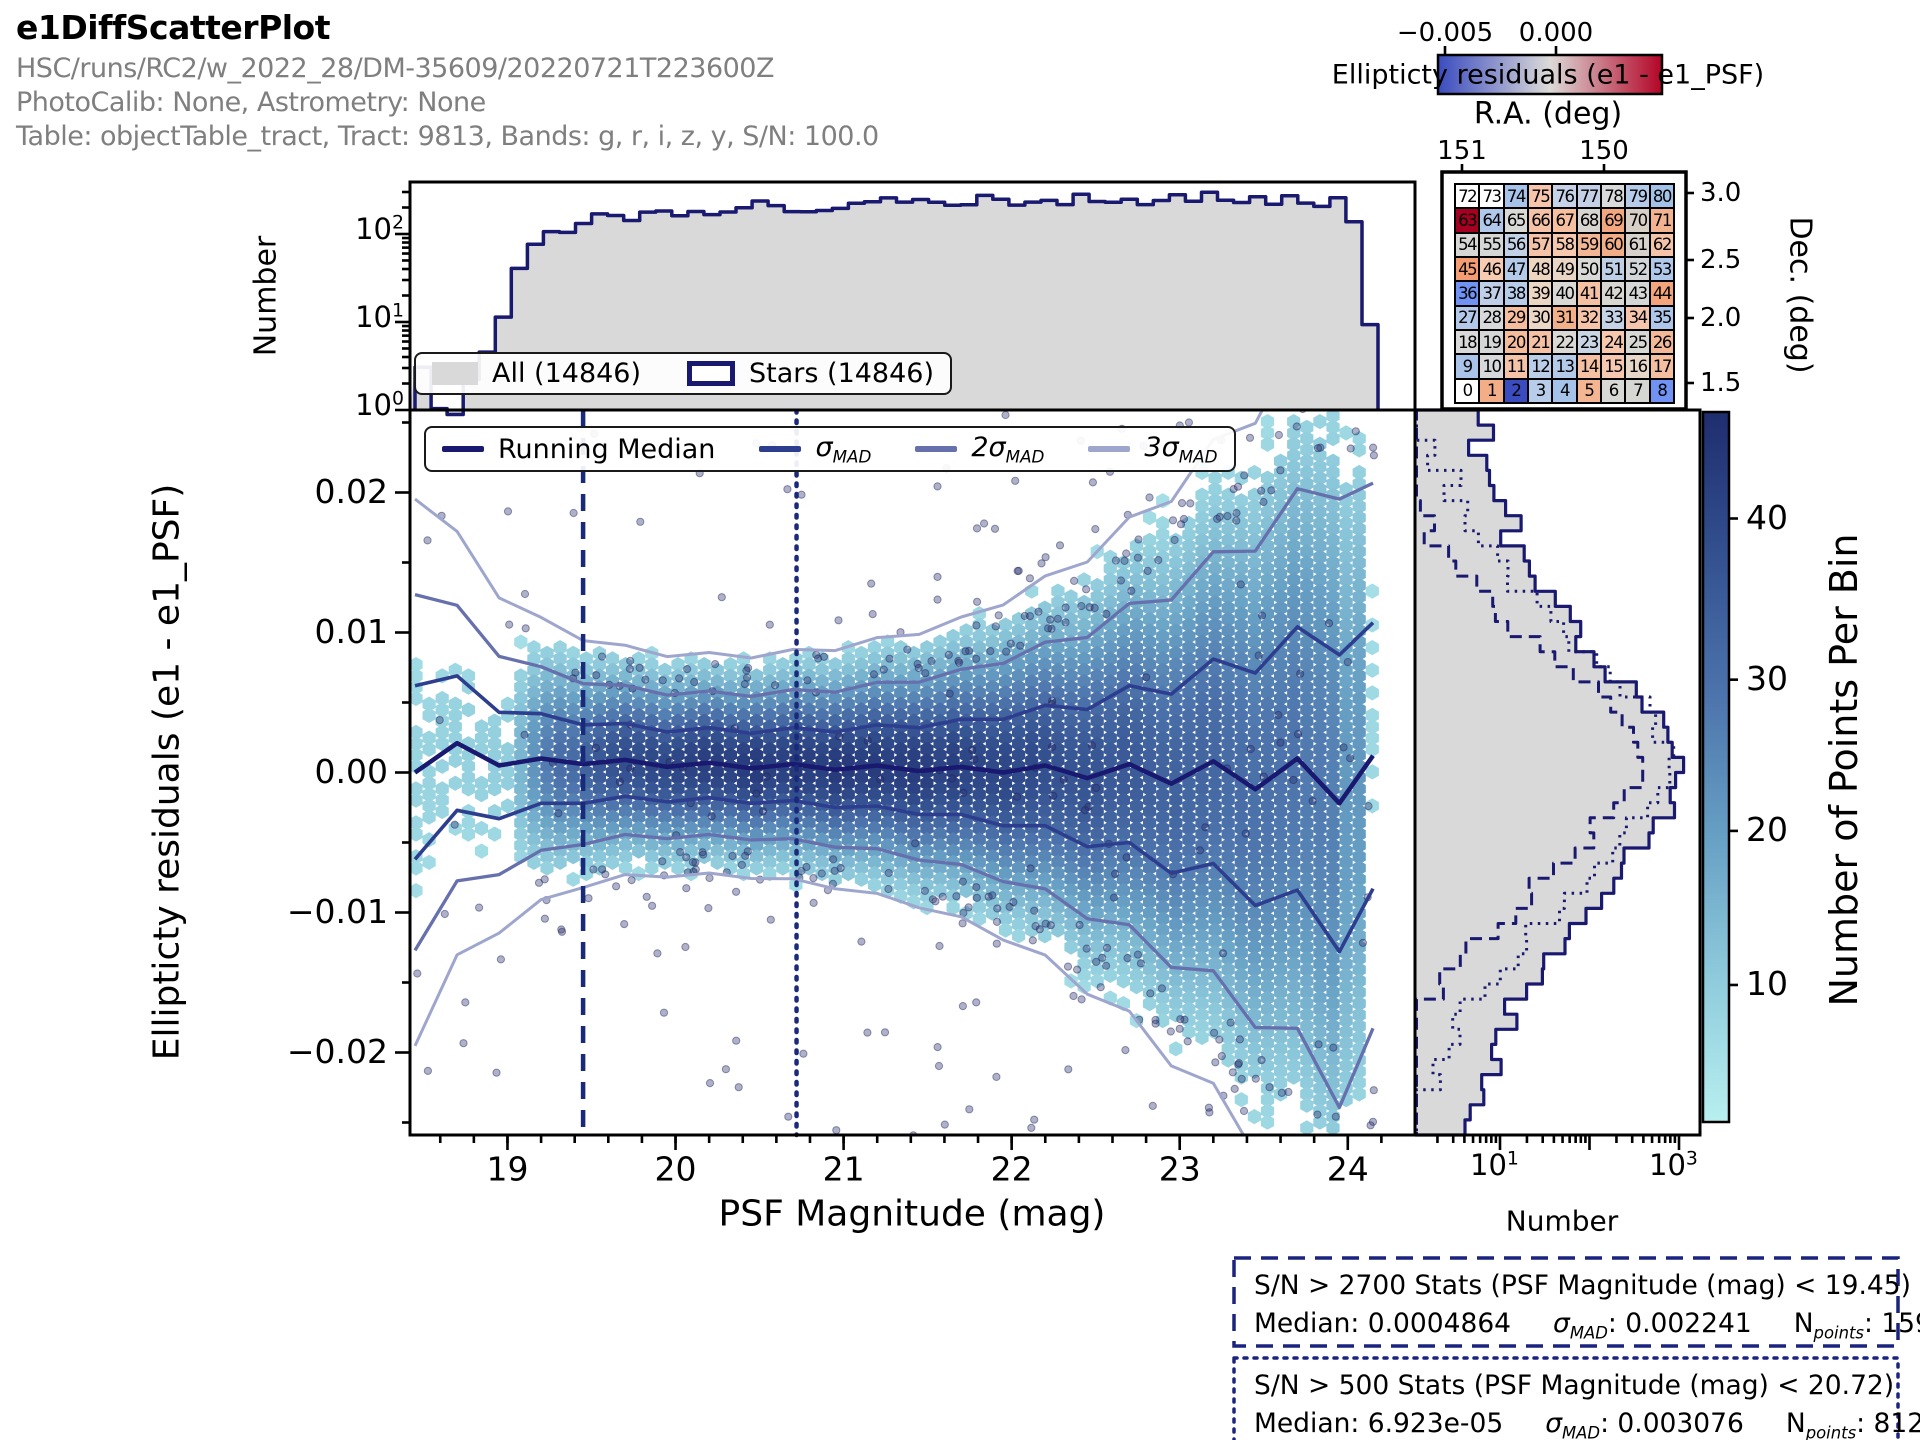  What do you see at coordinates (1181, 449) in the screenshot?
I see `3sigma-mad-label: 3σMAD` at bounding box center [1181, 449].